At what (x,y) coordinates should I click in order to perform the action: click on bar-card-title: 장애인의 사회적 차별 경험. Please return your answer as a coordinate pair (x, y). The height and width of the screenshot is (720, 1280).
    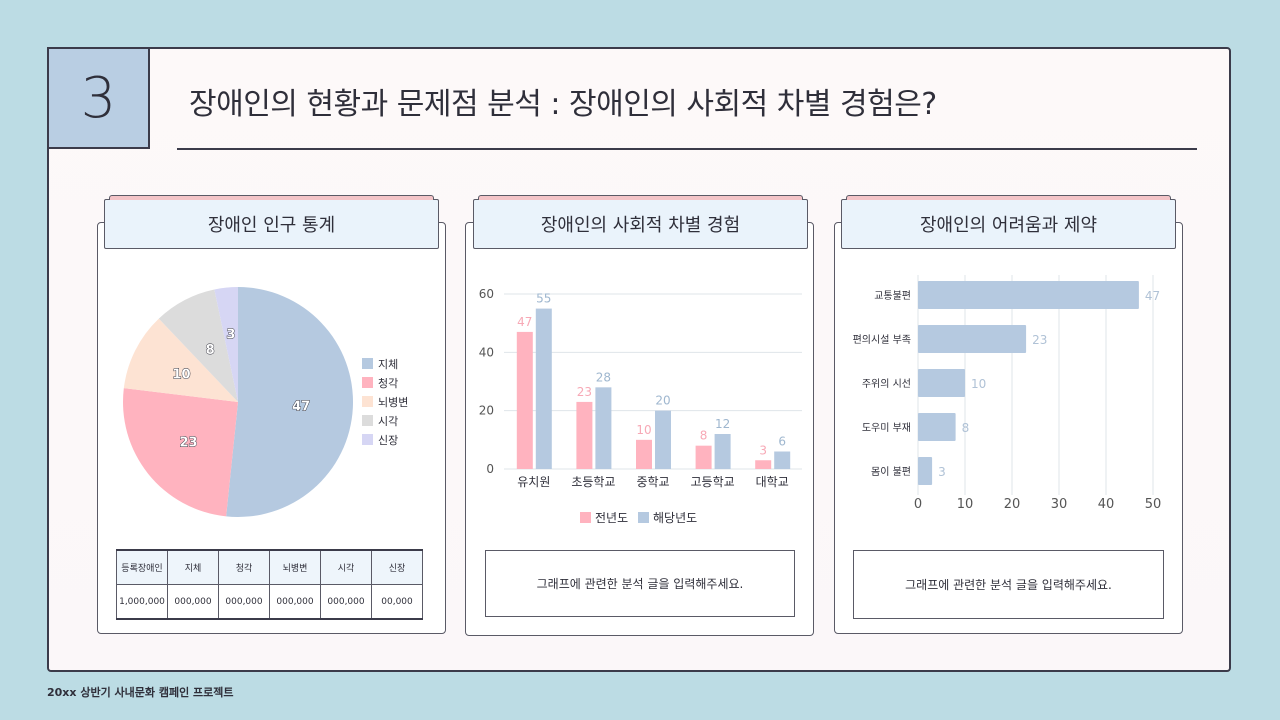
    Looking at the image, I should click on (640, 222).